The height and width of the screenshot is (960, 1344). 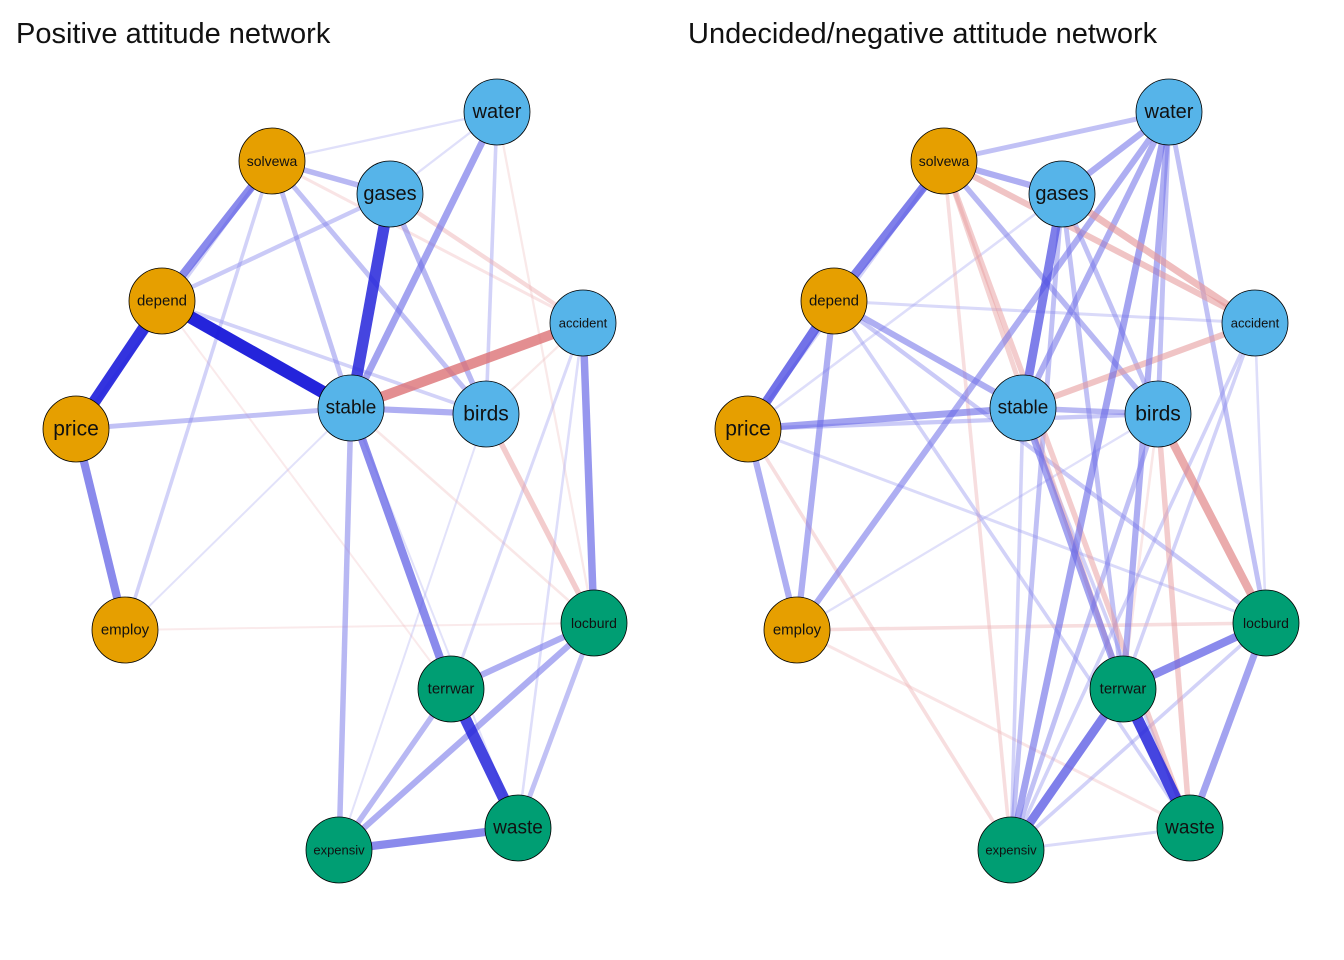 What do you see at coordinates (213, 418) in the screenshot?
I see `edge-price-stable` at bounding box center [213, 418].